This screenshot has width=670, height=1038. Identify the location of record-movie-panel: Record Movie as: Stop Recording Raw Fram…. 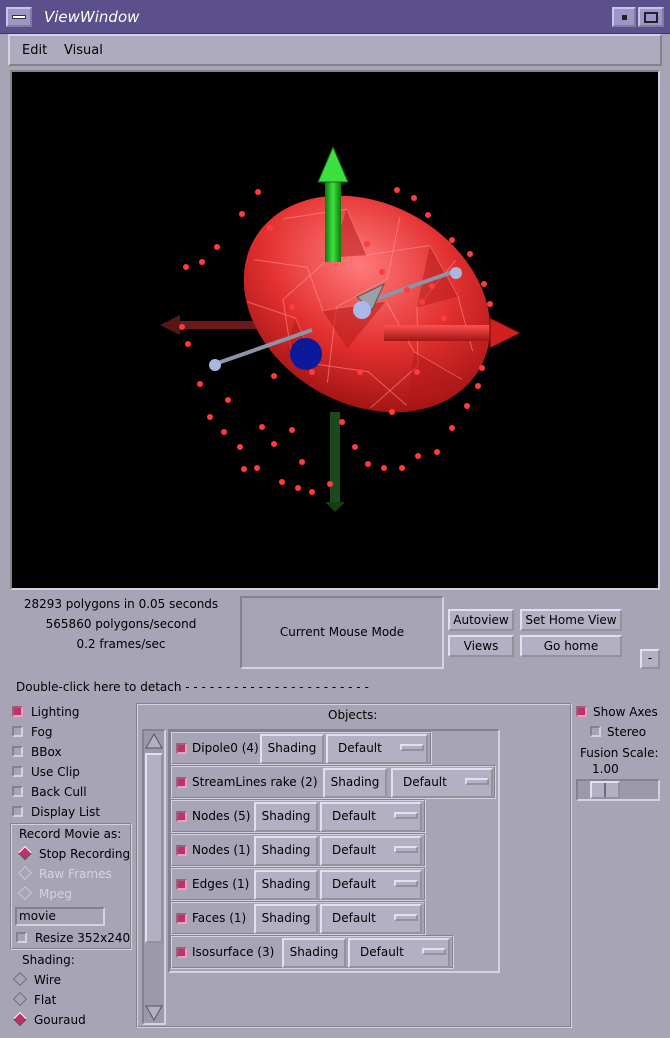
(71, 886).